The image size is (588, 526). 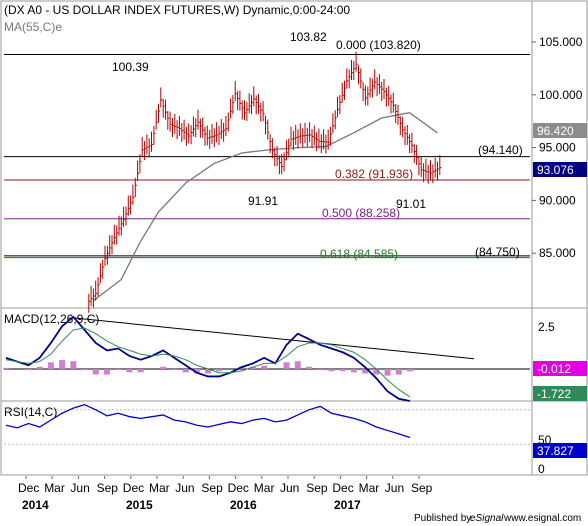 I want to click on price-ytick-0: 105.000, so click(x=561, y=42).